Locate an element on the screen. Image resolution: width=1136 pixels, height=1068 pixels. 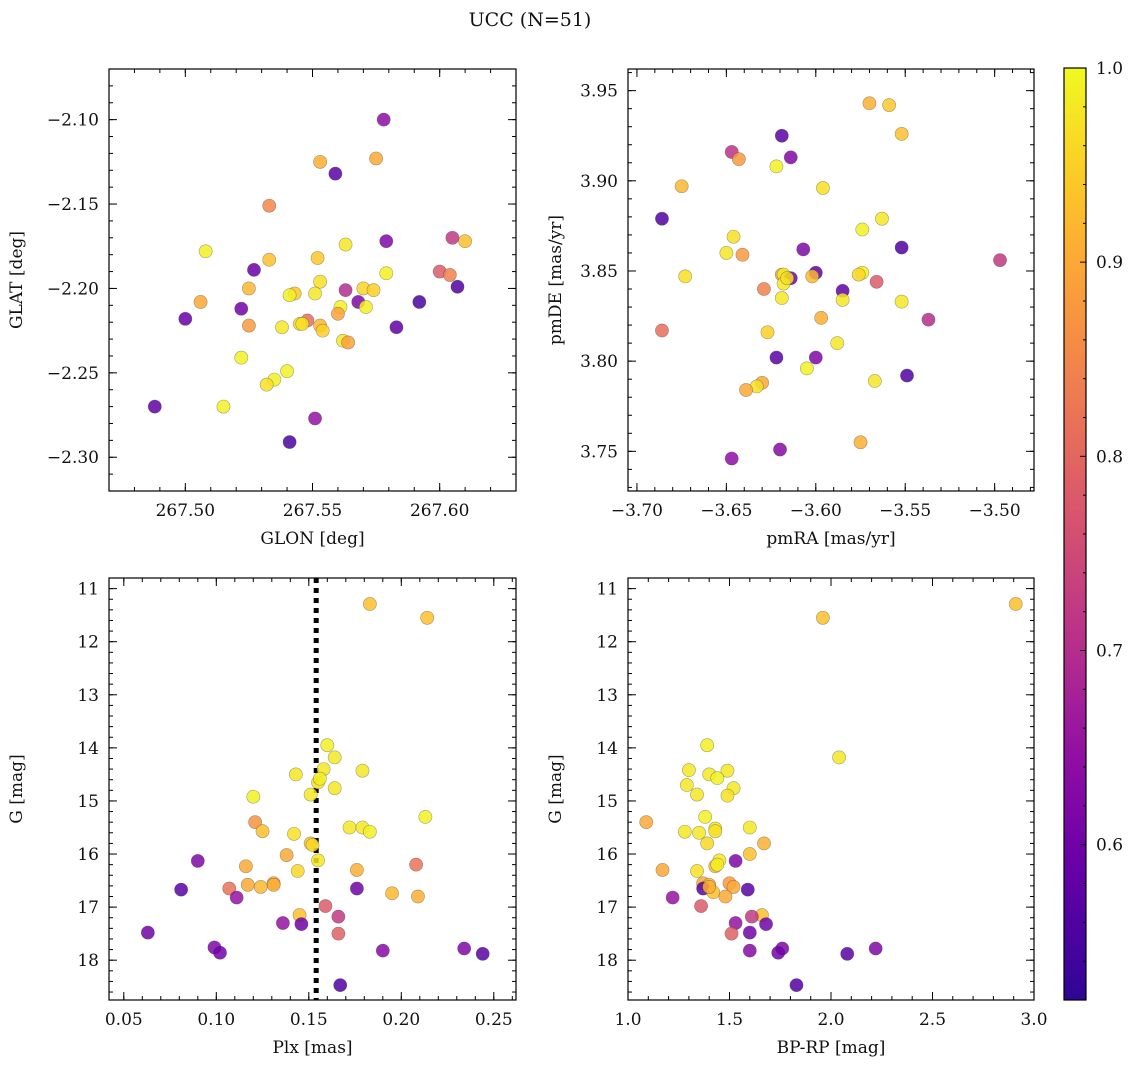
y-tick-label: 17 is located at coordinates (88, 908).